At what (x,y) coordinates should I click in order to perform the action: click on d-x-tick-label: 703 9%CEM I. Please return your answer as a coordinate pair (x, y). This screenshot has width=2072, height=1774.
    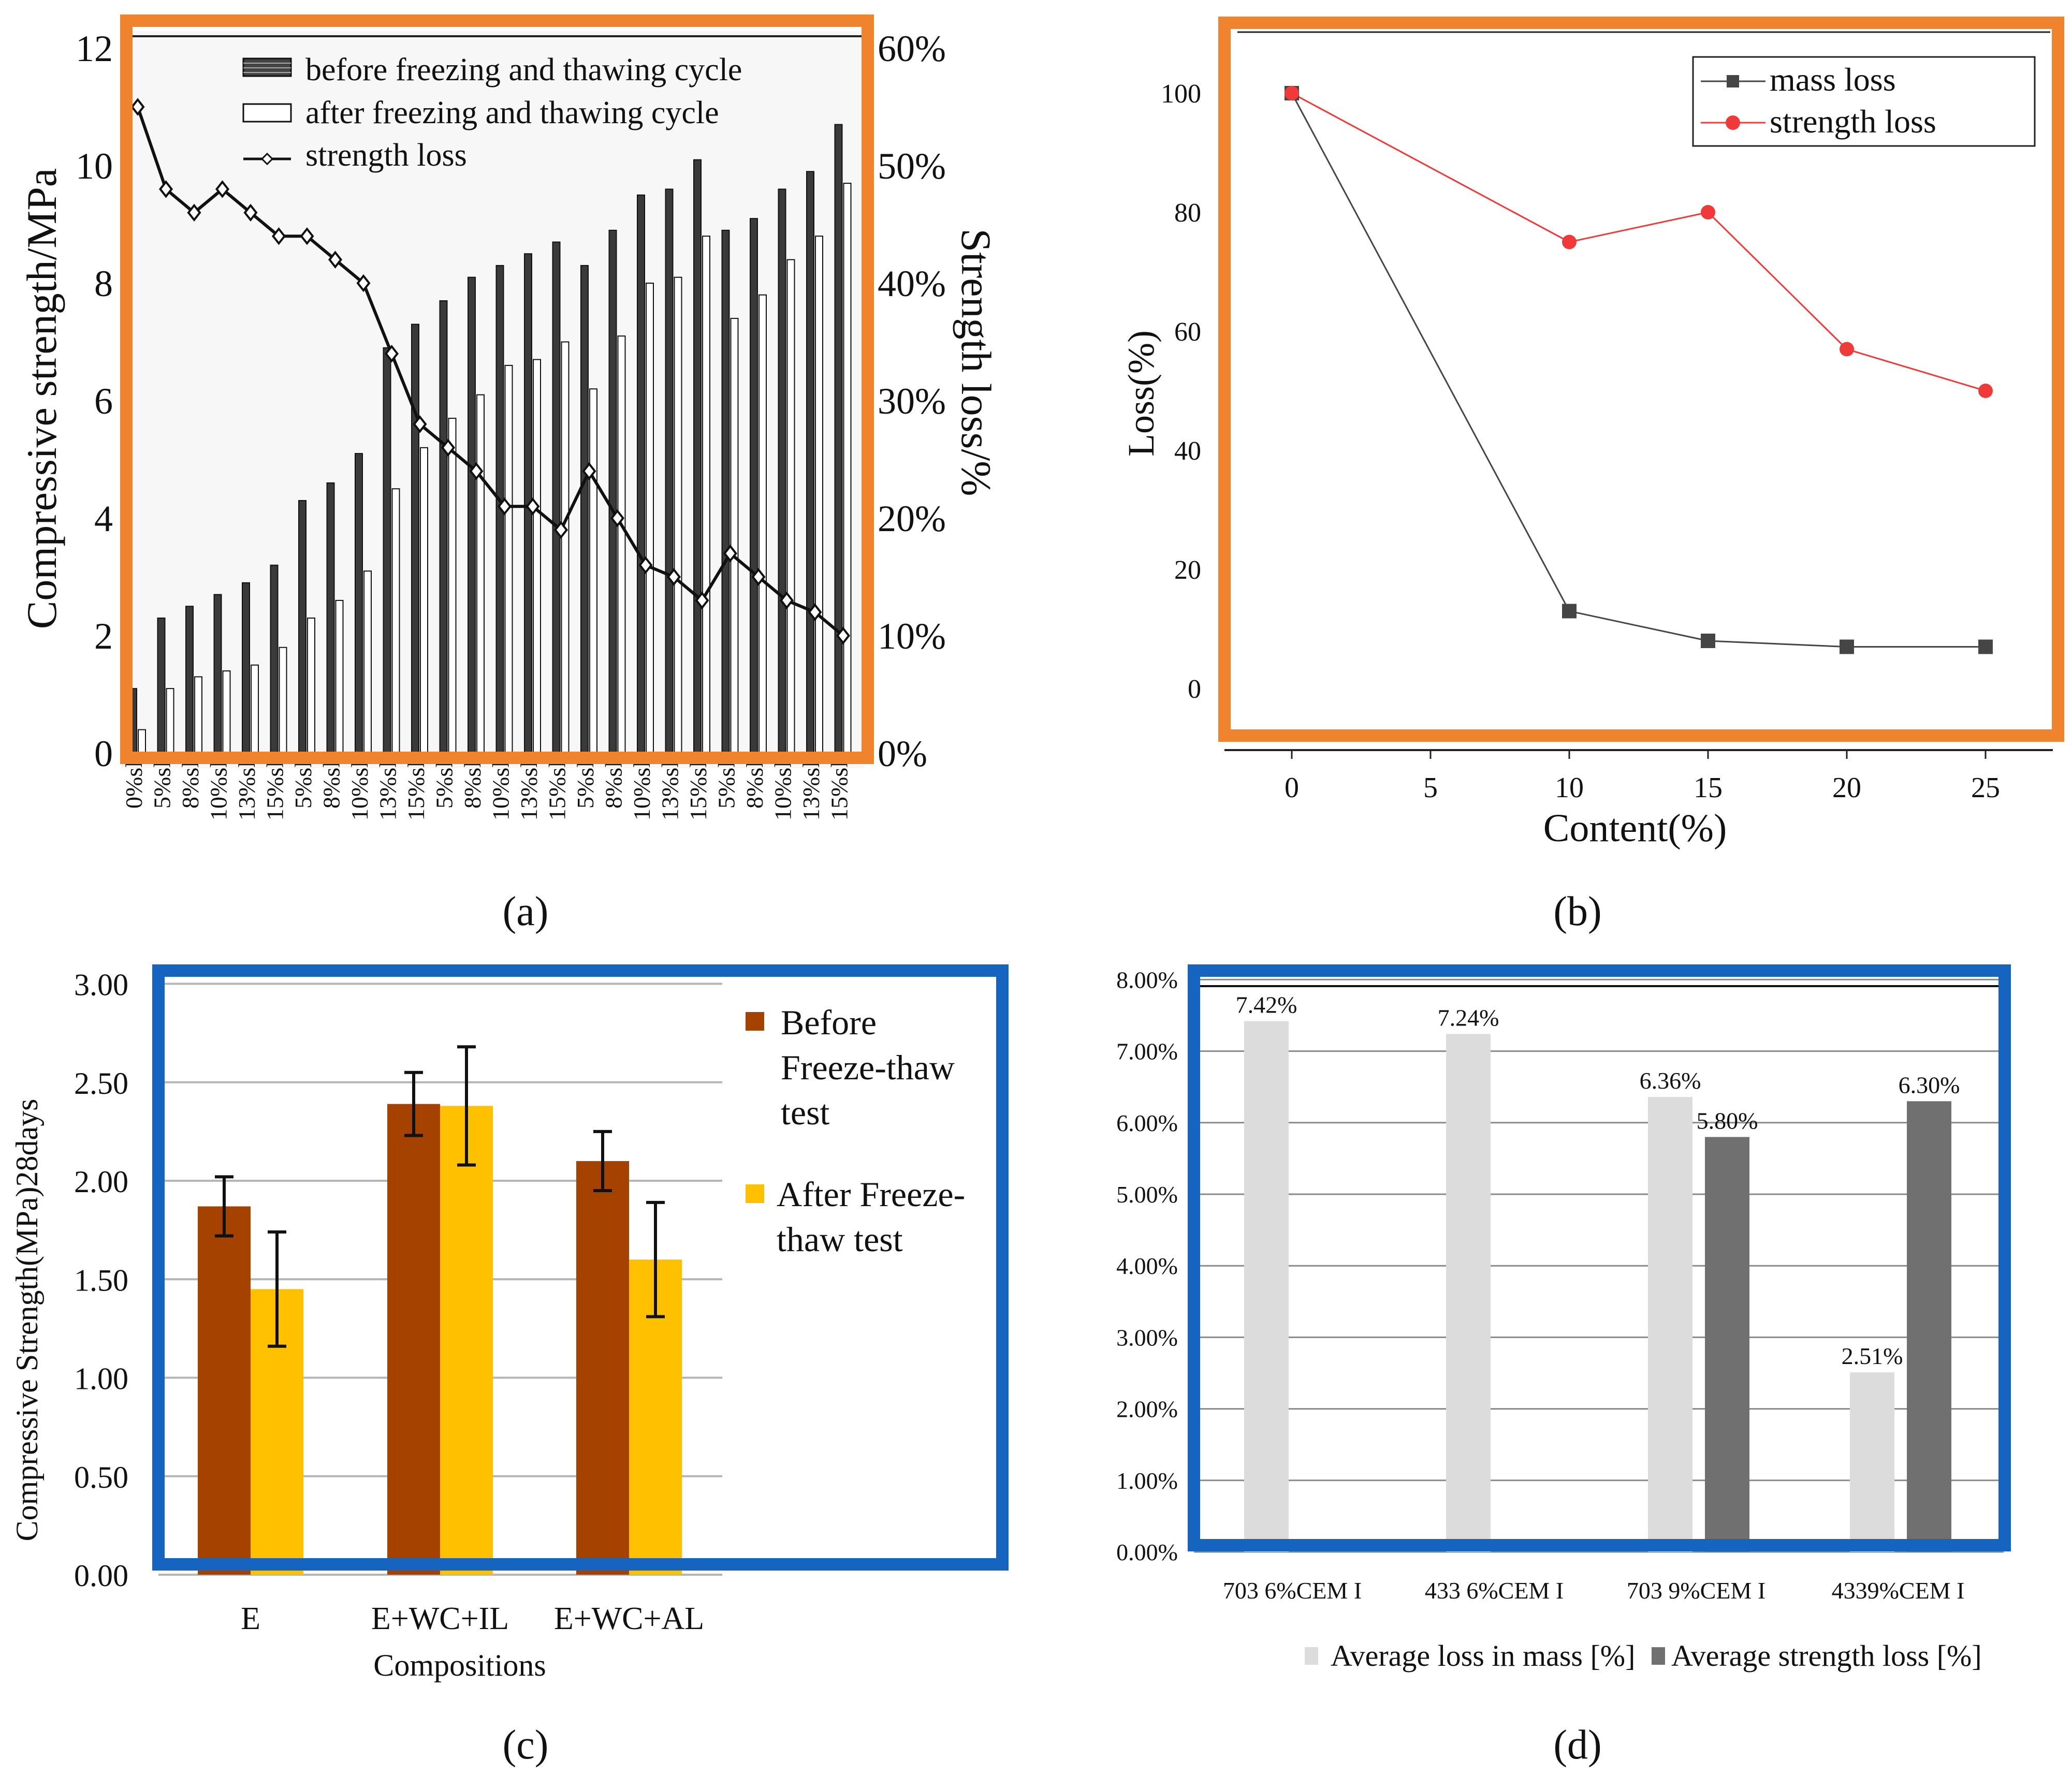
    Looking at the image, I should click on (1696, 1591).